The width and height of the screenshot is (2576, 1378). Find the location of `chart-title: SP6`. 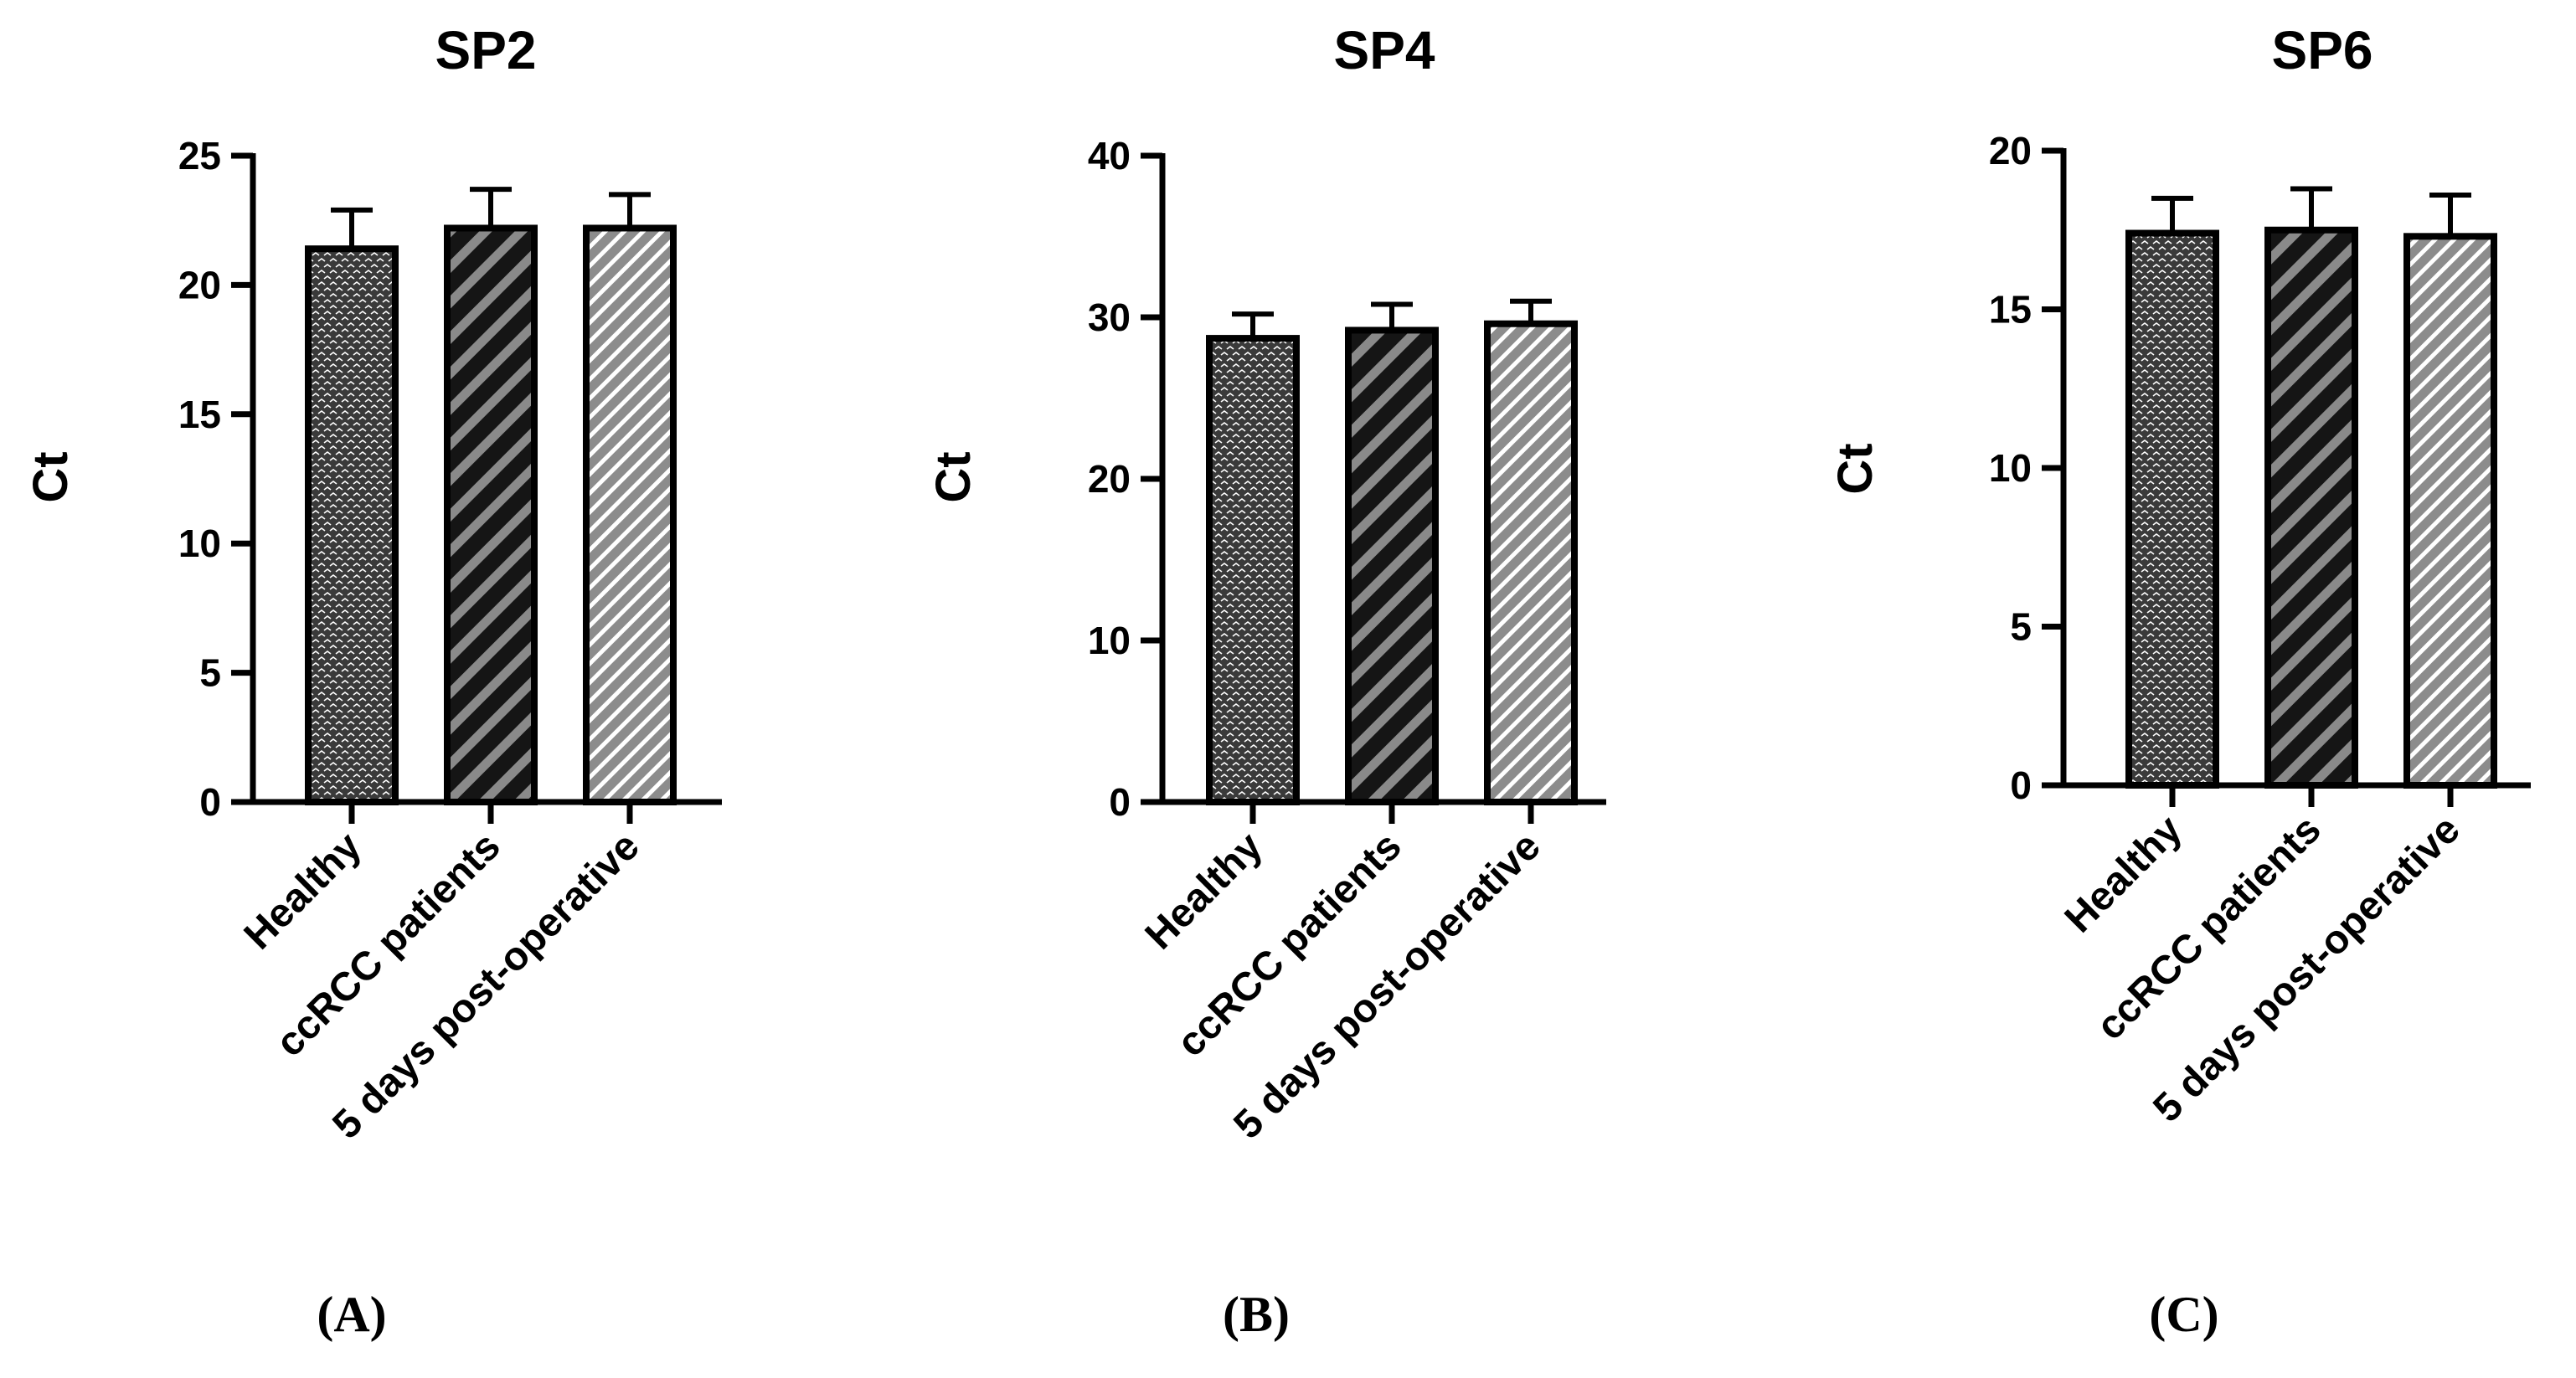

chart-title: SP6 is located at coordinates (2322, 50).